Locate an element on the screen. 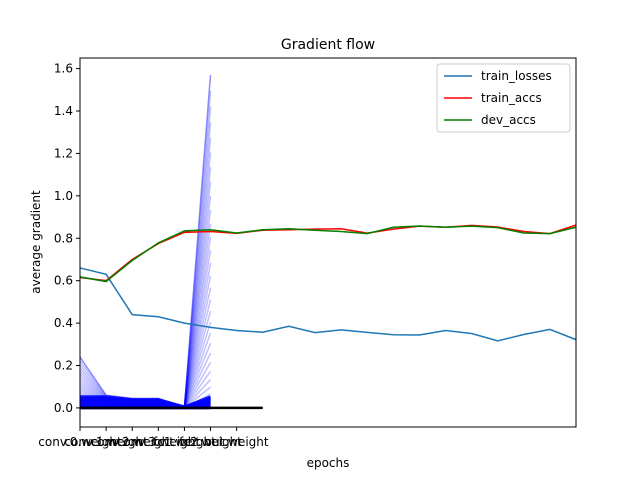  legend-box is located at coordinates (503, 98).